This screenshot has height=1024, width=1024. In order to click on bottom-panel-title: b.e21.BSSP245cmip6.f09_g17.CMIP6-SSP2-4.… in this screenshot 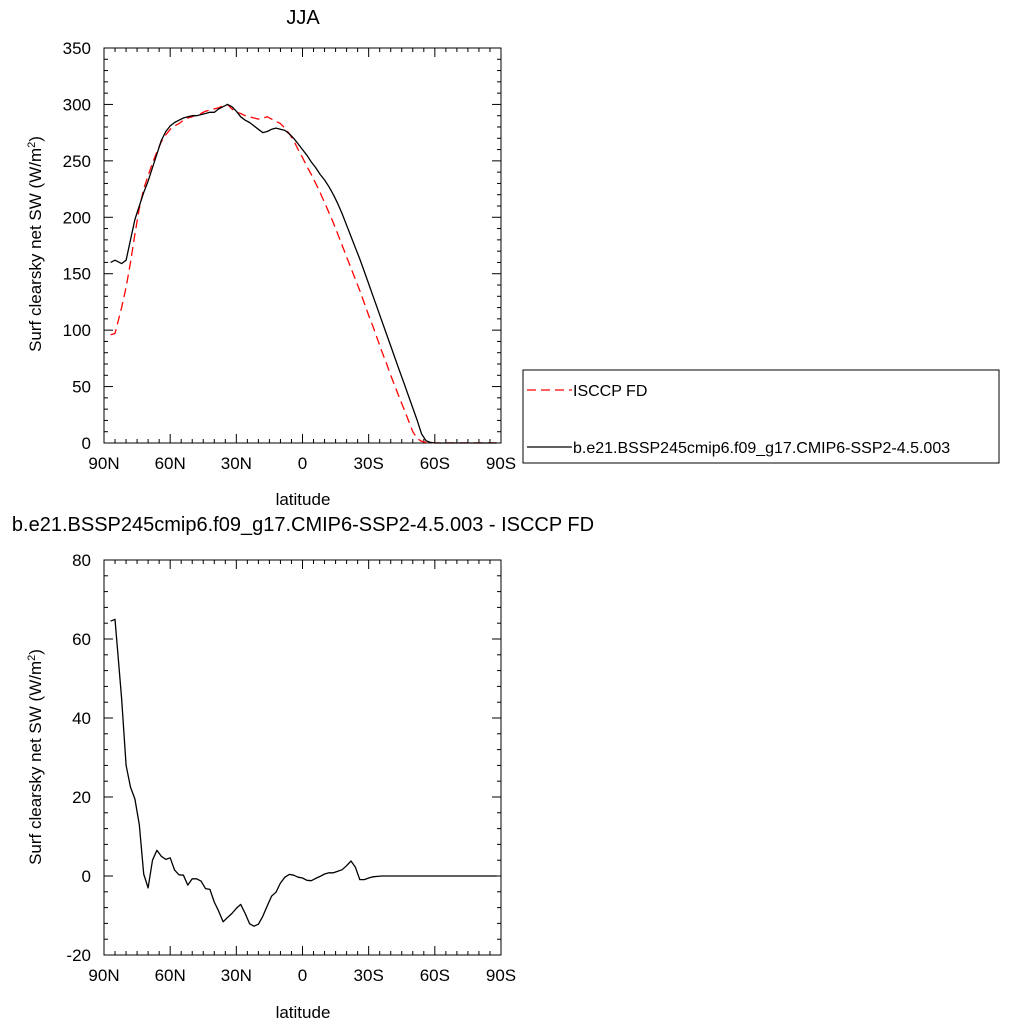, I will do `click(303, 525)`.